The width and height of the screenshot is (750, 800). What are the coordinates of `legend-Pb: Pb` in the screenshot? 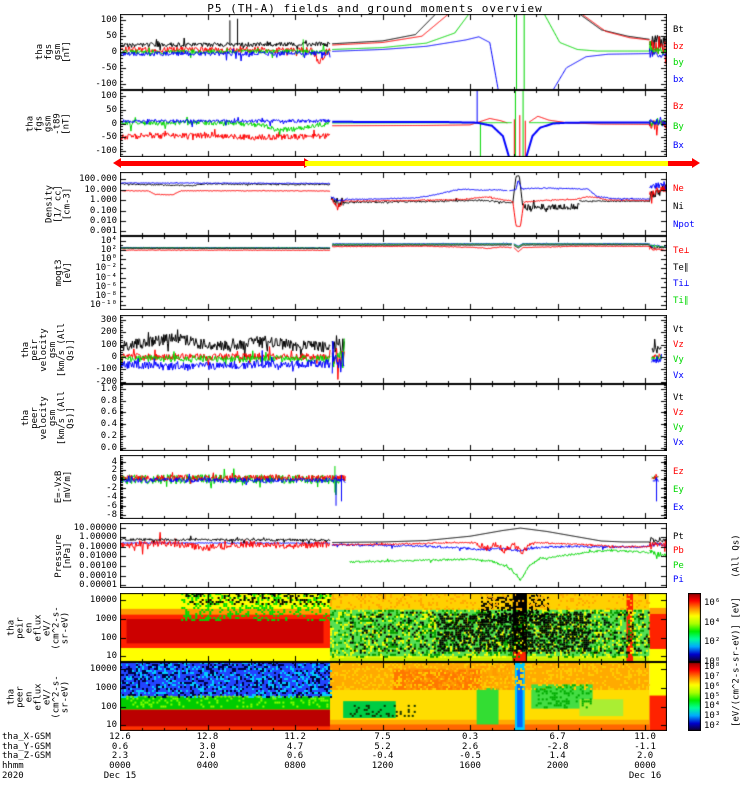 It's located at (678, 551).